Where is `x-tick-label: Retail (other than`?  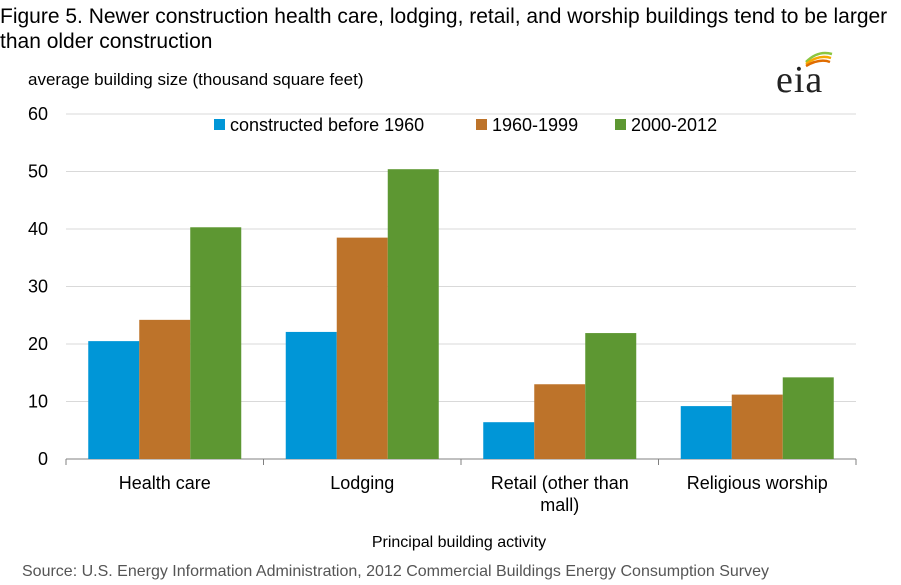
x-tick-label: Retail (other than is located at coordinates (560, 483).